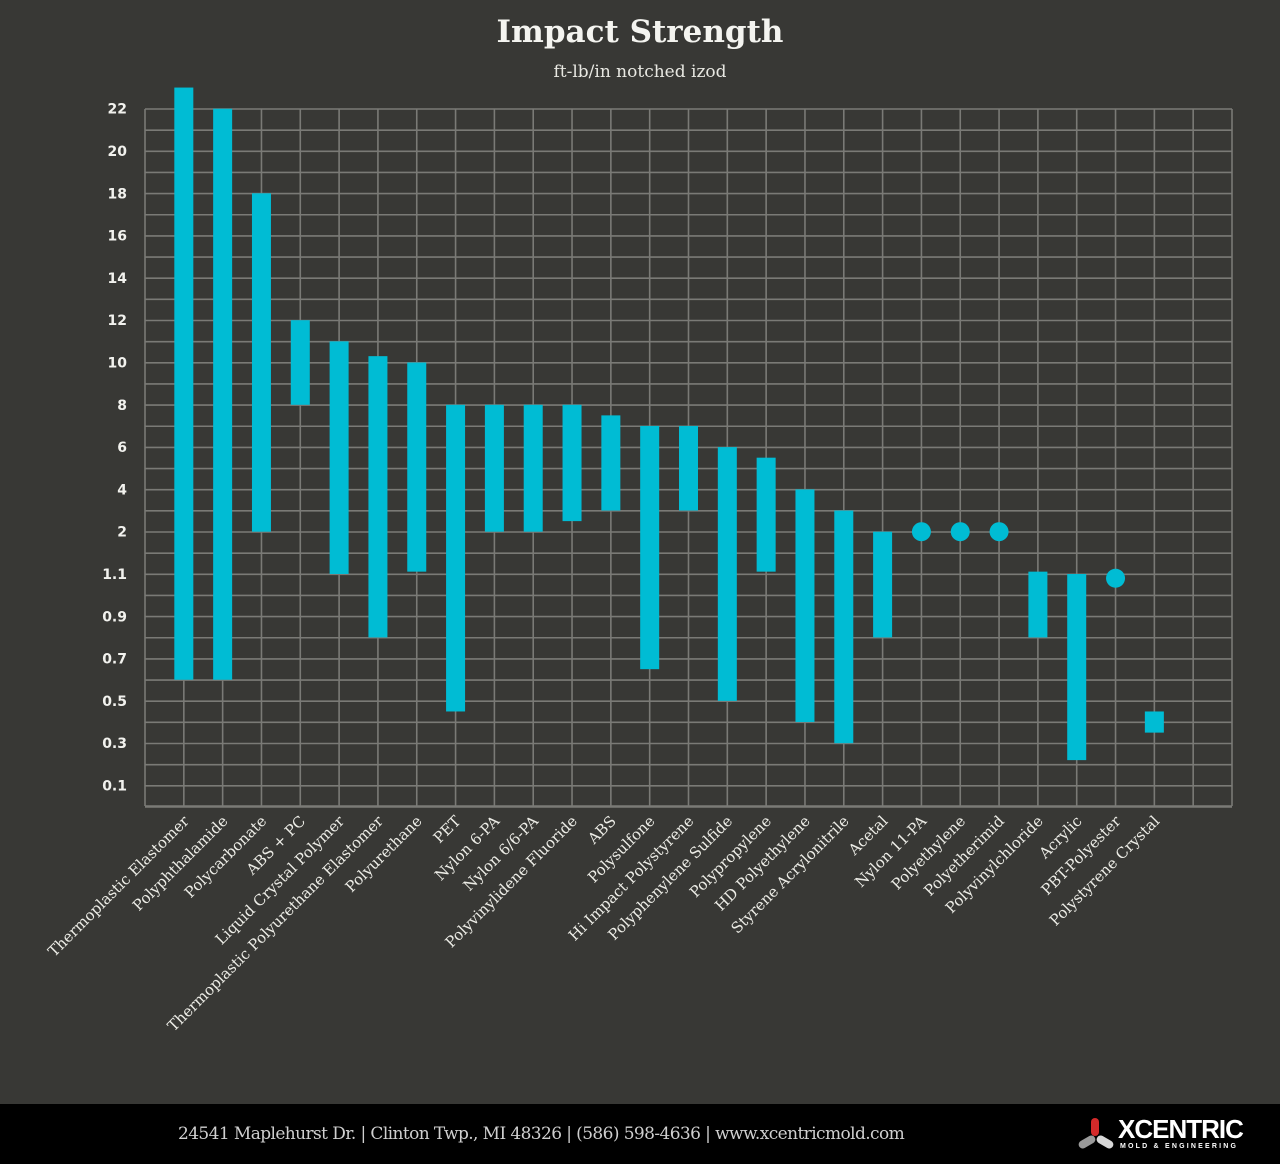 The height and width of the screenshot is (1164, 1280). I want to click on y-tick-label: 0.9, so click(114, 617).